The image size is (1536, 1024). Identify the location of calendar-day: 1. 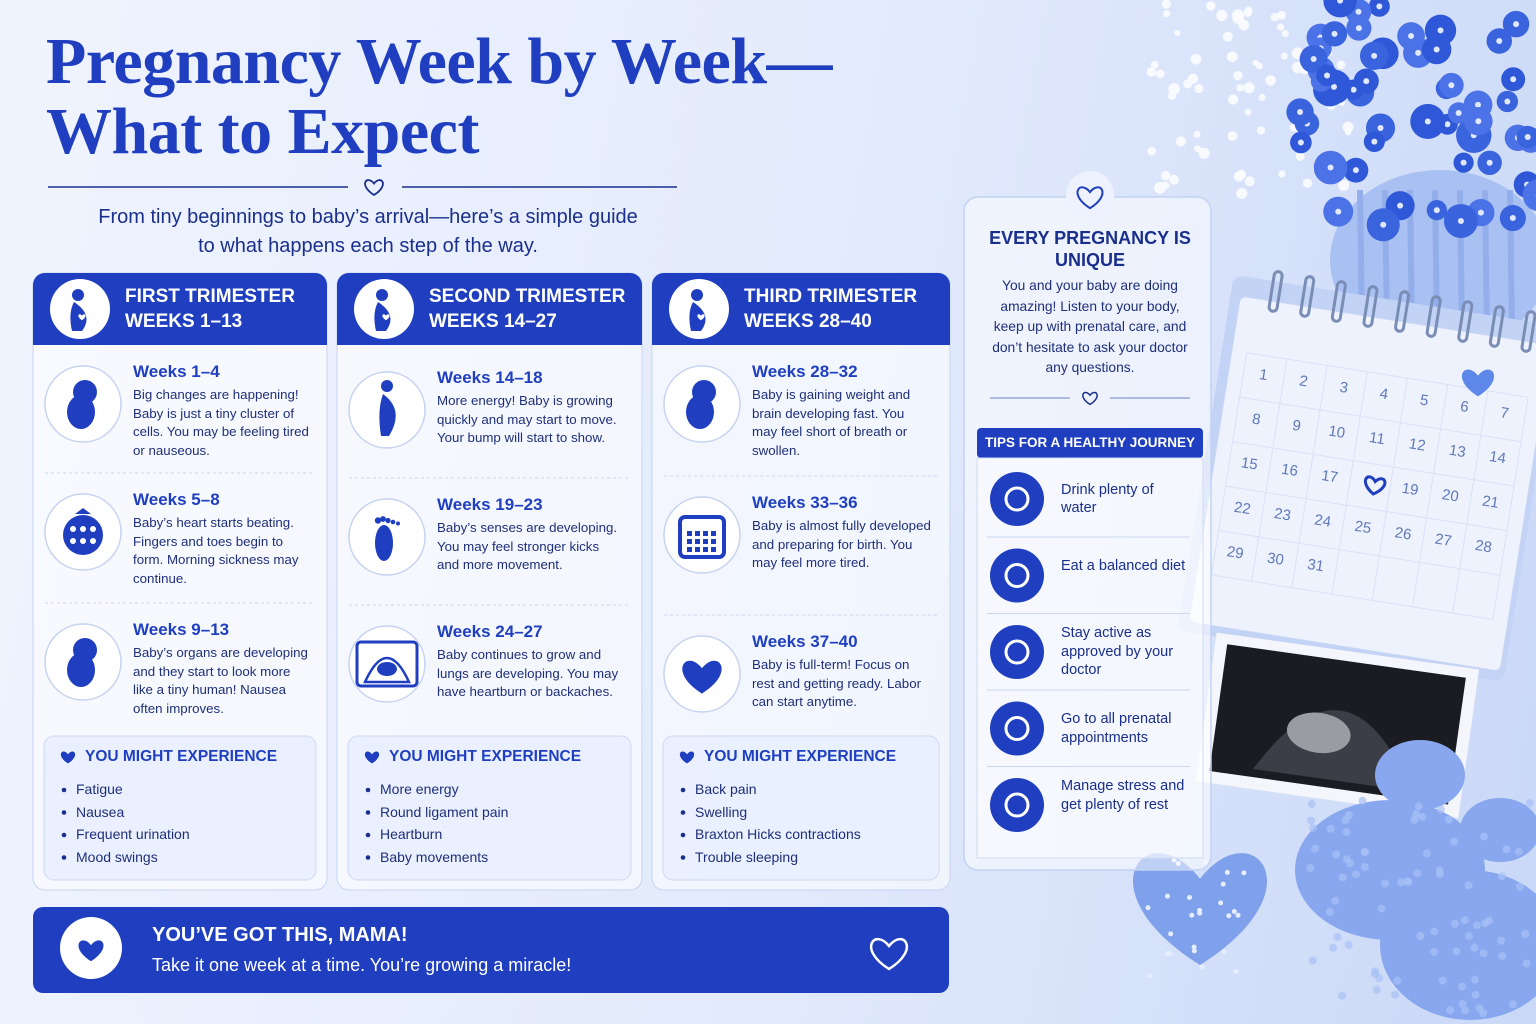
(1263, 375).